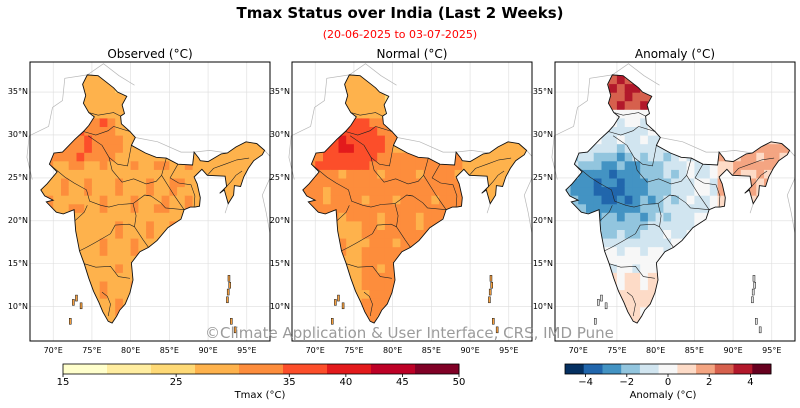 Image resolution: width=800 pixels, height=408 pixels. What do you see at coordinates (412, 54) in the screenshot?
I see `normal-panel-title: Normal (°C)` at bounding box center [412, 54].